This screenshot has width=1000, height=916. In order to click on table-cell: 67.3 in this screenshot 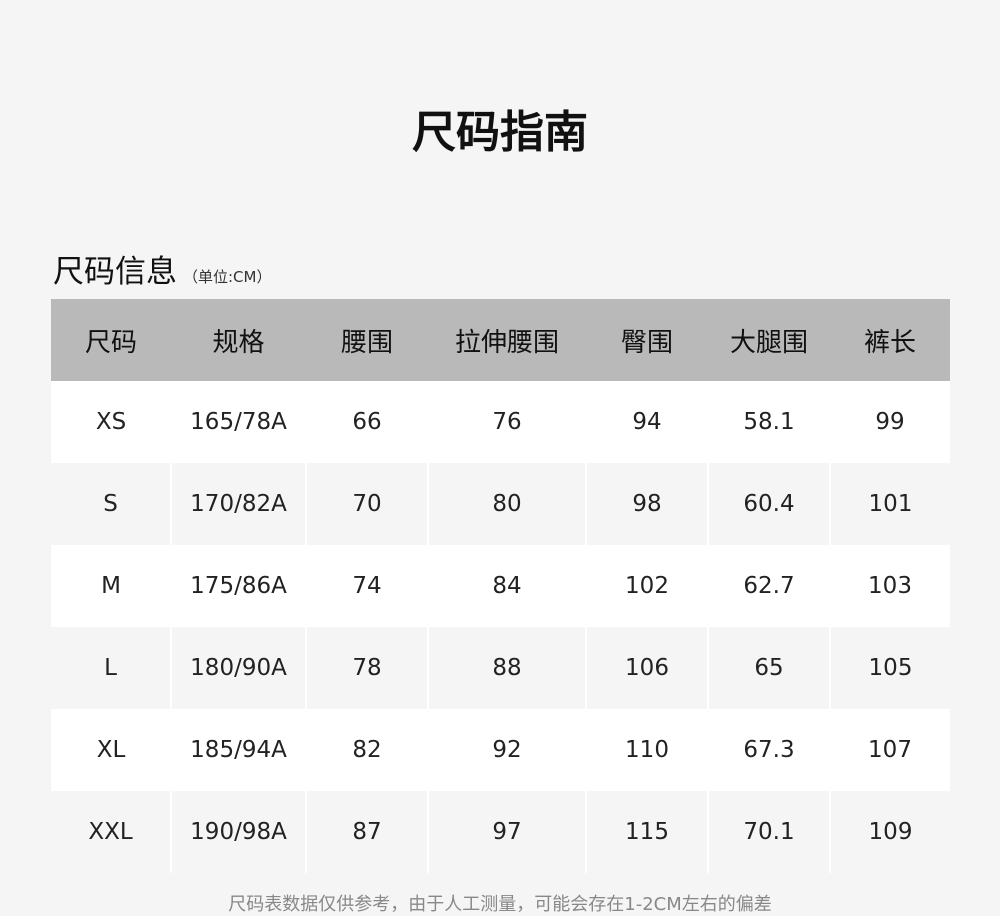, I will do `click(769, 750)`.